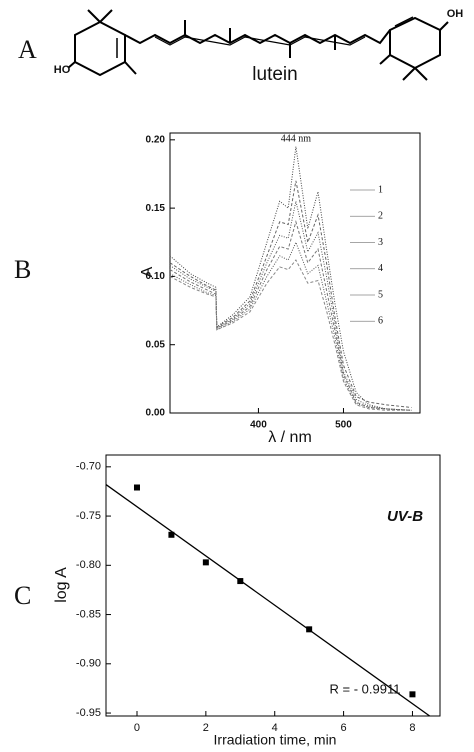 Image resolution: width=474 pixels, height=752 pixels. What do you see at coordinates (275, 740) in the screenshot?
I see `x-axis-label: Irradiation time, min` at bounding box center [275, 740].